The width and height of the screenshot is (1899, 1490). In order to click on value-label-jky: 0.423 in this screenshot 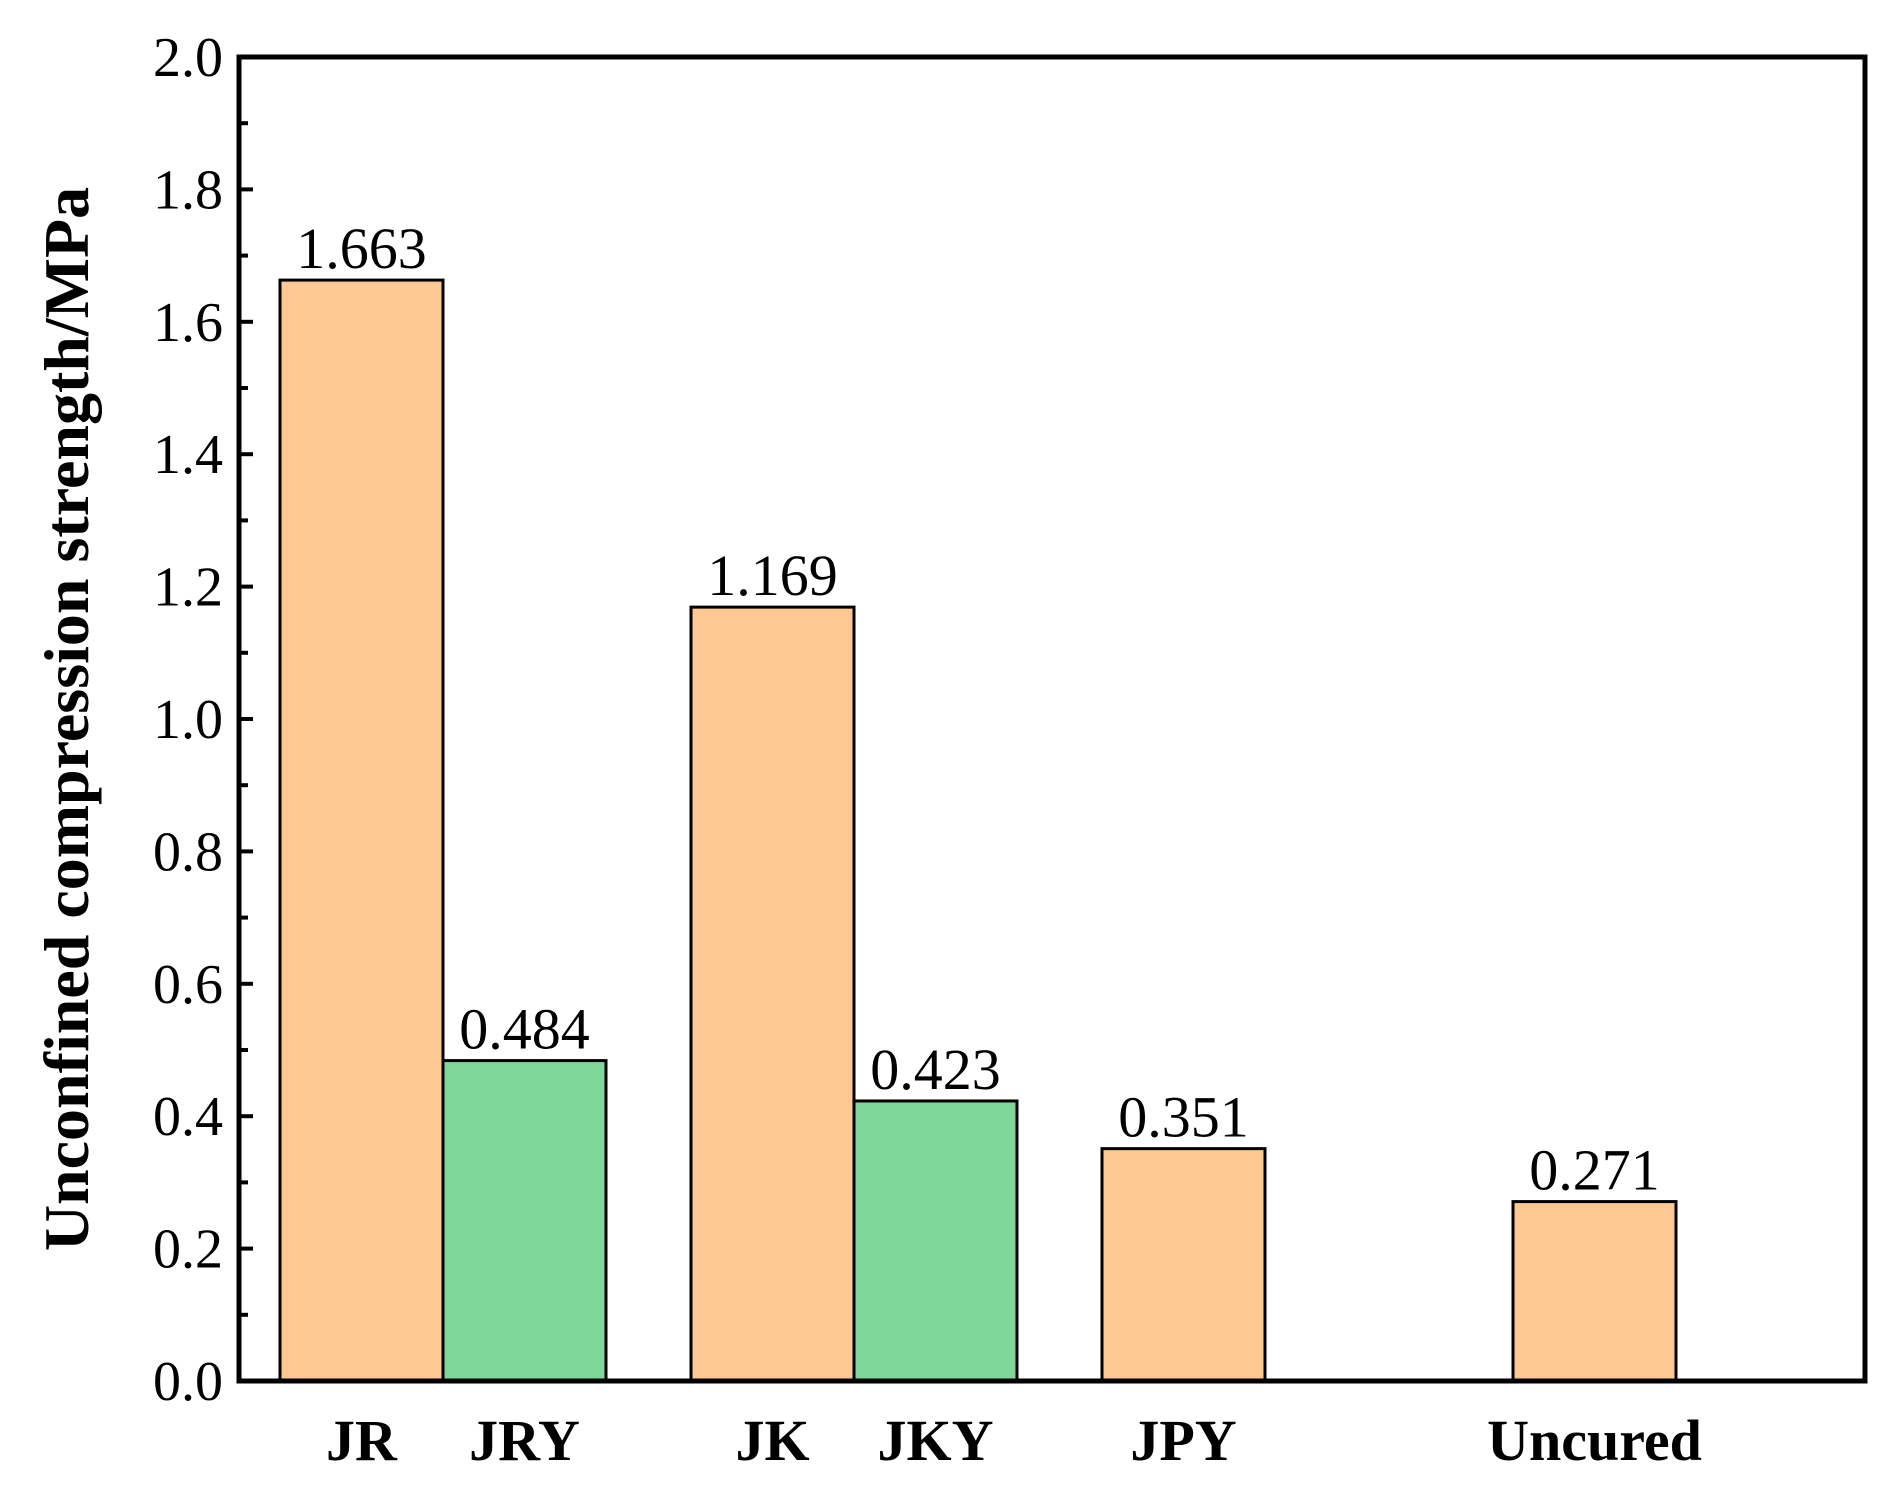, I will do `click(935, 1069)`.